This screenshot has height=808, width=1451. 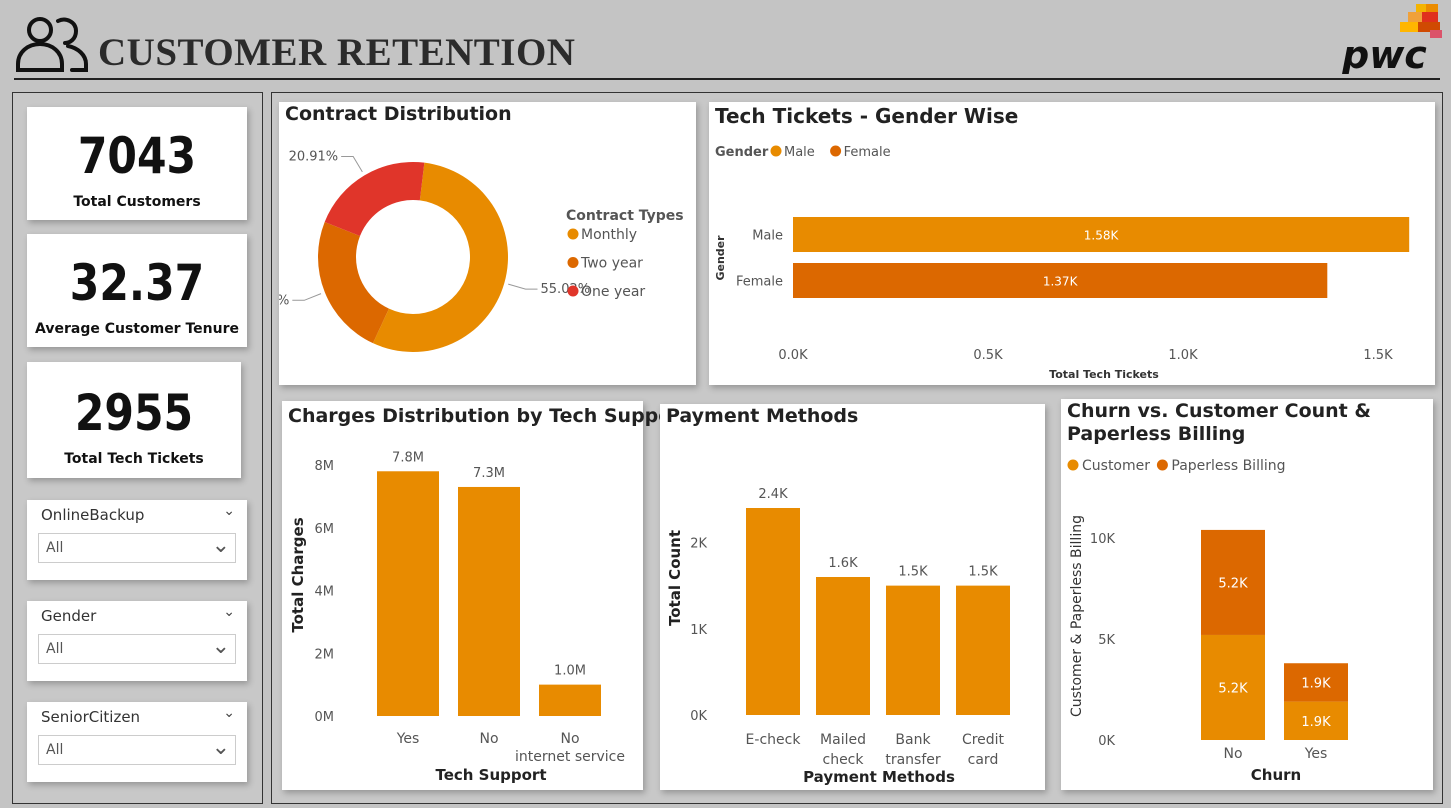 What do you see at coordinates (284, 300) in the screenshot?
I see `donut-data-label: 24.07%` at bounding box center [284, 300].